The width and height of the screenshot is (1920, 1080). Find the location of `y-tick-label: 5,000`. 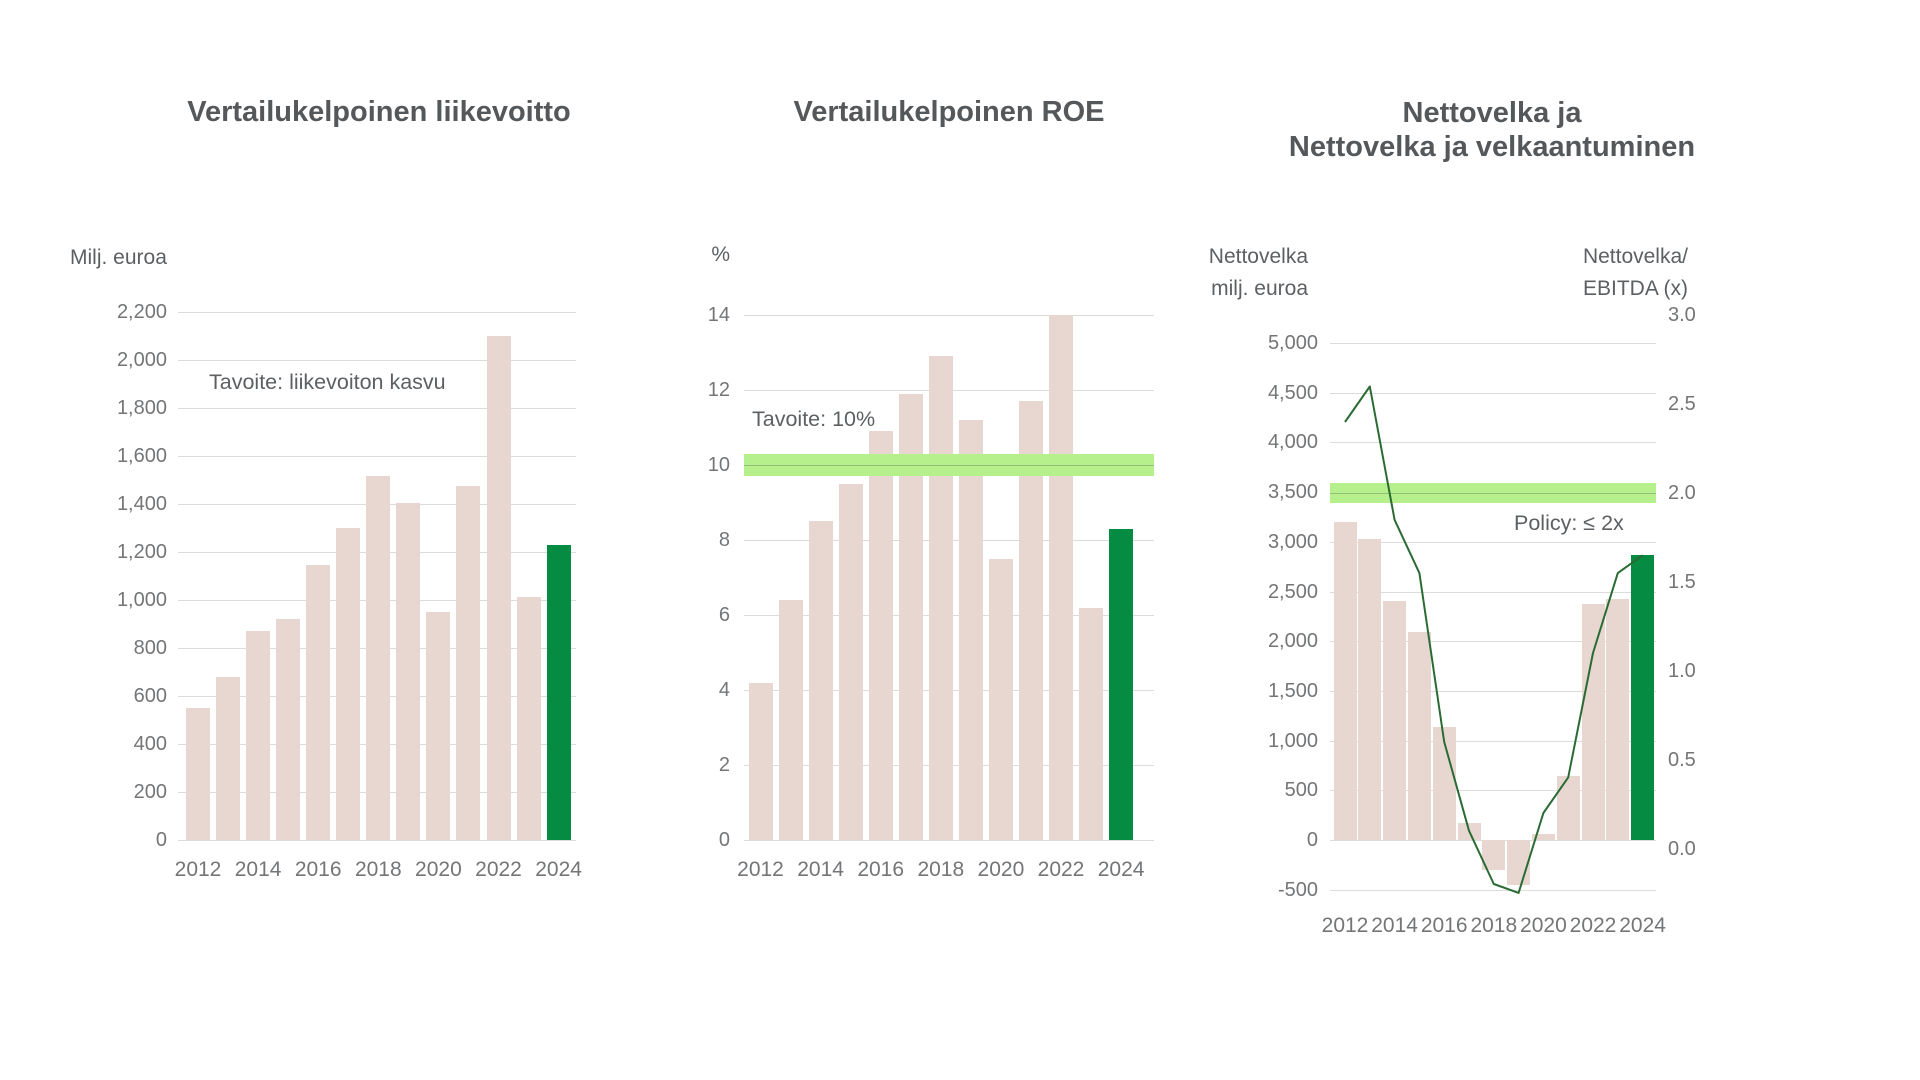

y-tick-label: 5,000 is located at coordinates (1292, 343).